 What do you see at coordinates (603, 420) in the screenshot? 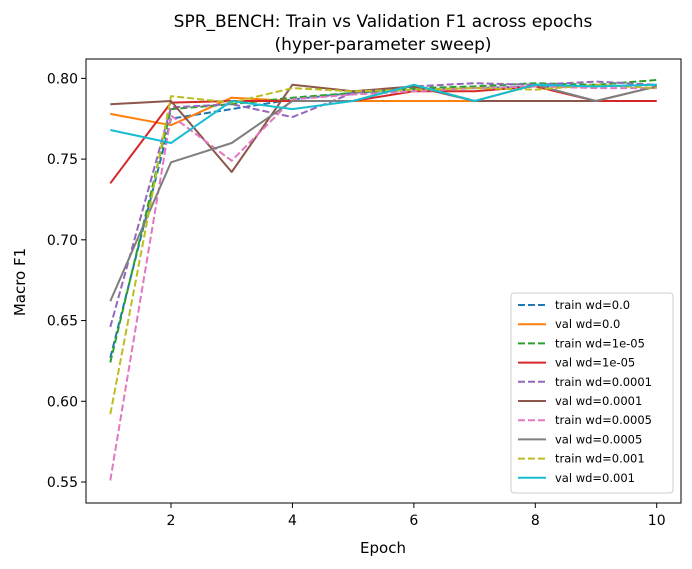
I see `legend-label: train wd=0.0005` at bounding box center [603, 420].